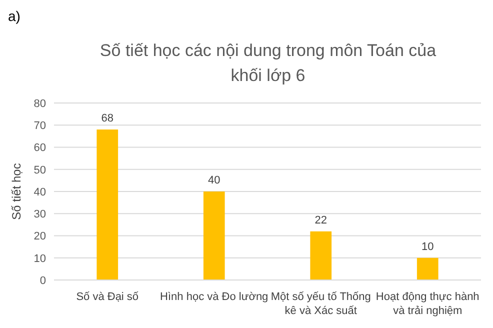  I want to click on data-label: 10, so click(428, 246).